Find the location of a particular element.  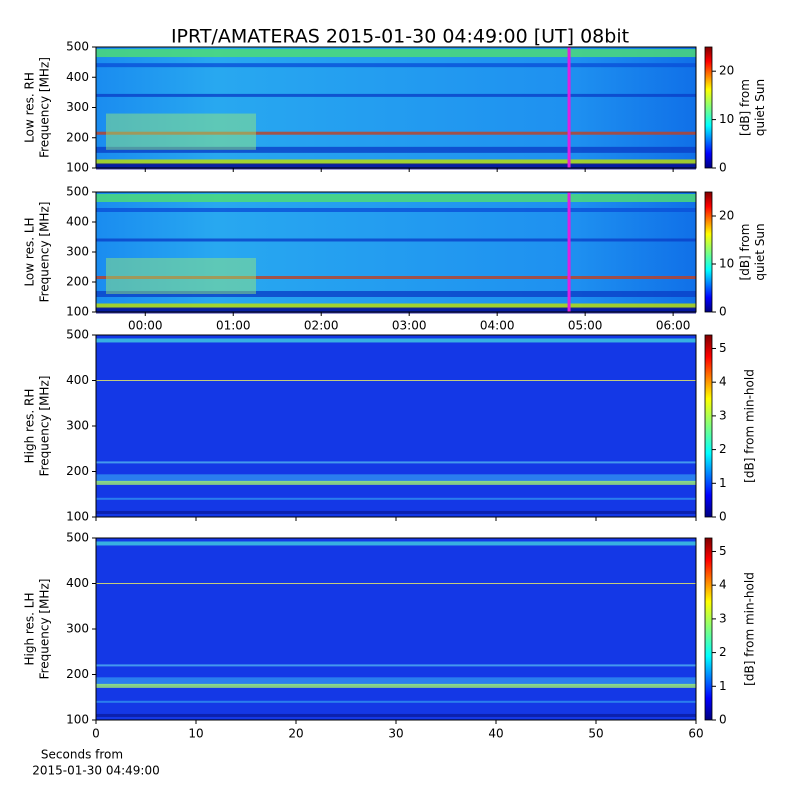

x-tick-label: 02:00 is located at coordinates (321, 326).